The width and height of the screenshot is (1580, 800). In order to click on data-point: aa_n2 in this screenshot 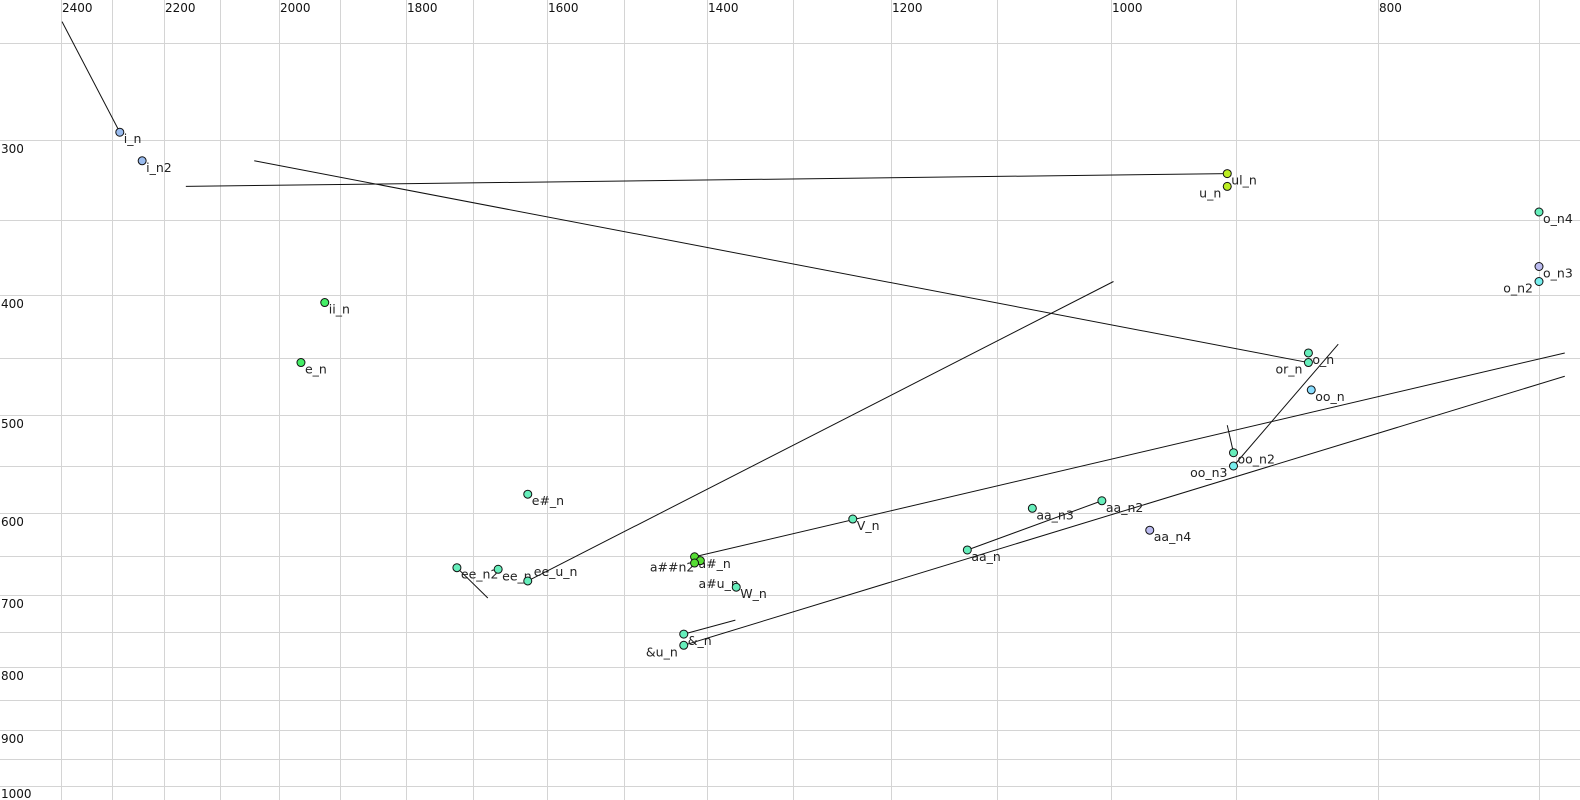, I will do `click(1120, 505)`.